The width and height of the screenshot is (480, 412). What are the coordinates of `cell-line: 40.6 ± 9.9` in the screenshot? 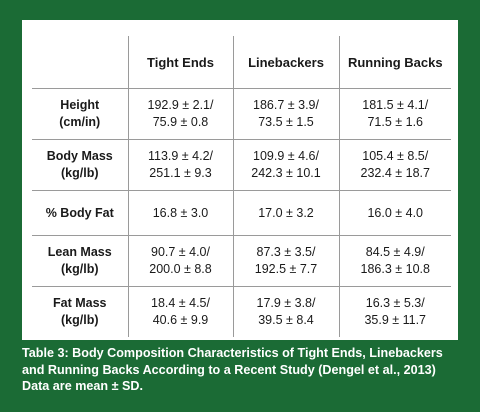 It's located at (180, 320).